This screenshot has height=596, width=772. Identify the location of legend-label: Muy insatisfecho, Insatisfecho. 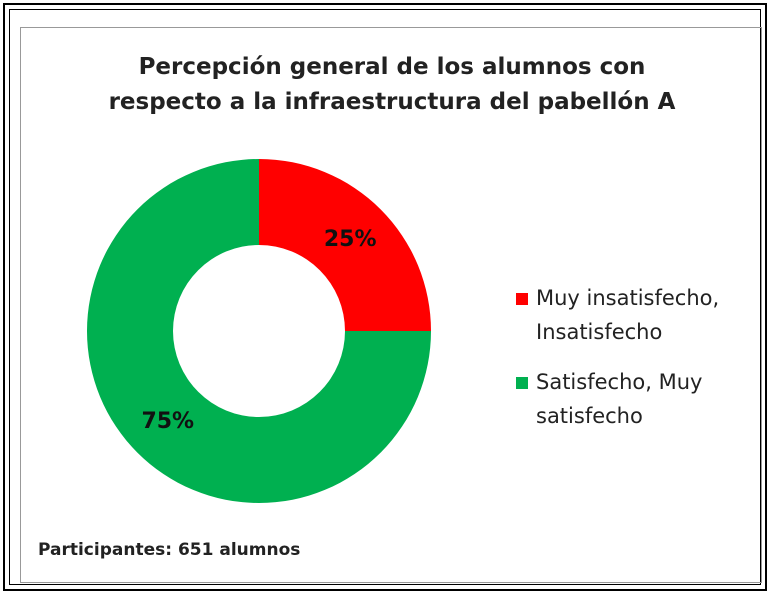
(628, 315).